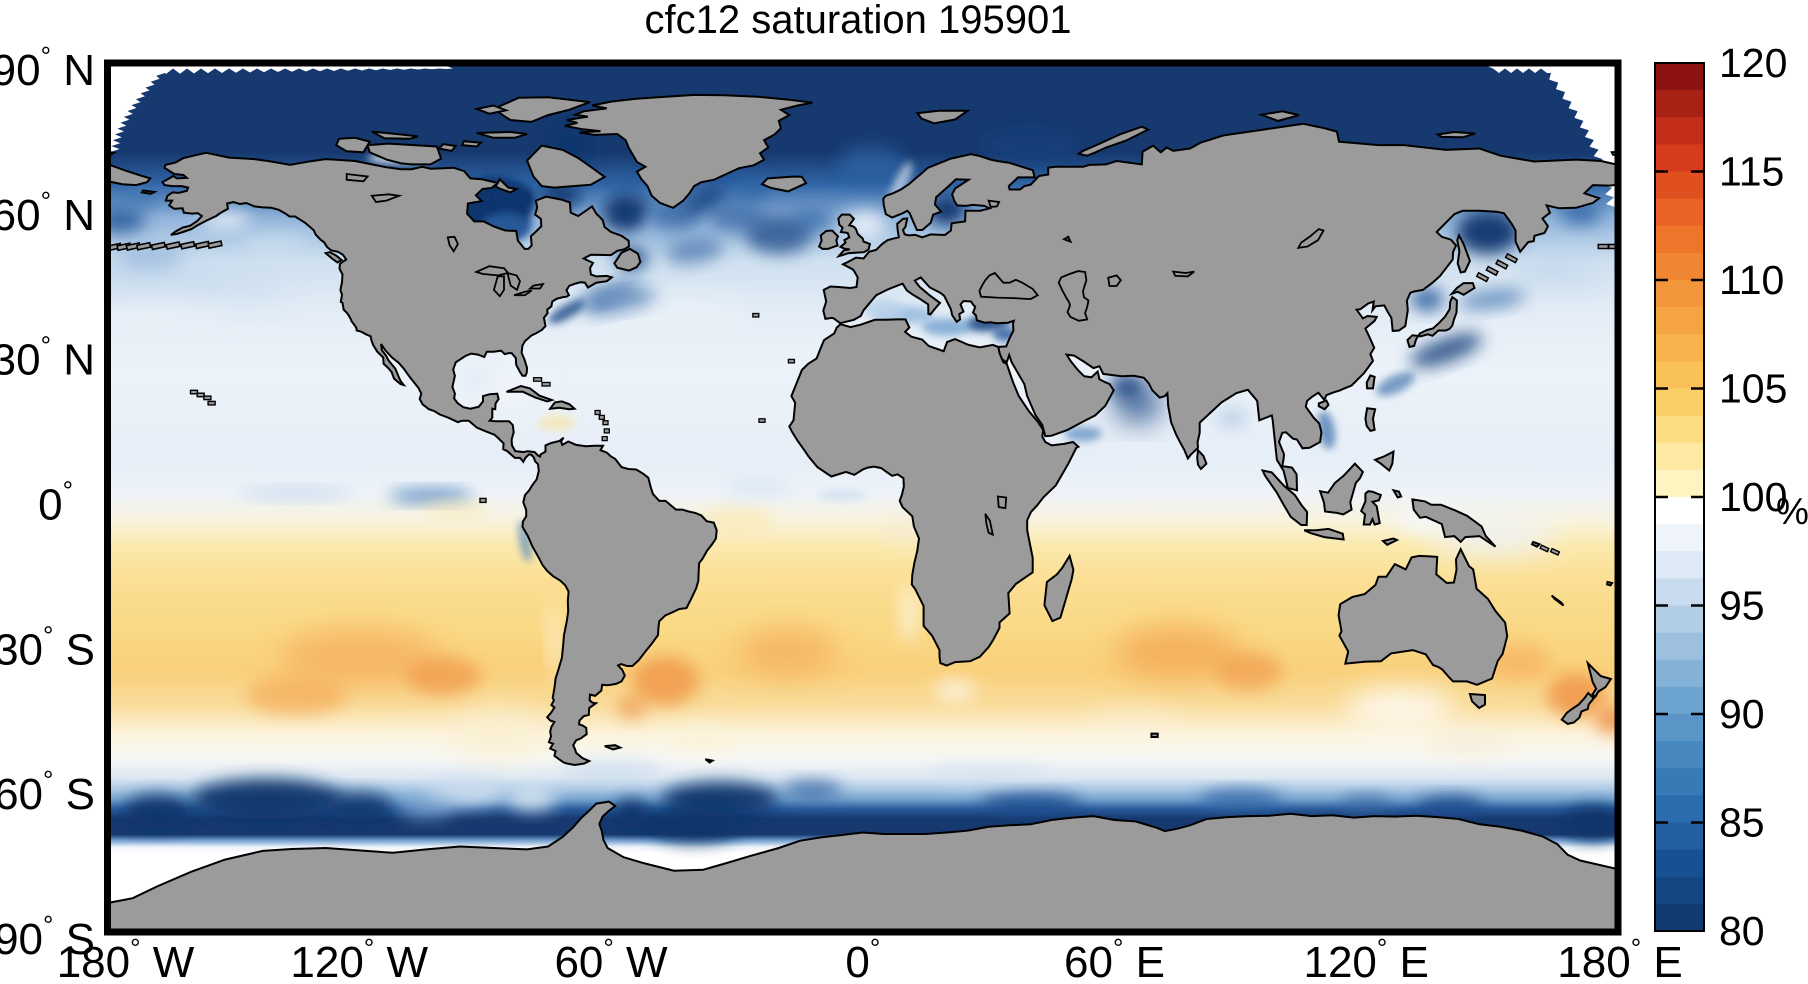 This screenshot has height=984, width=1808. I want to click on svg-text: 90, so click(1742, 714).